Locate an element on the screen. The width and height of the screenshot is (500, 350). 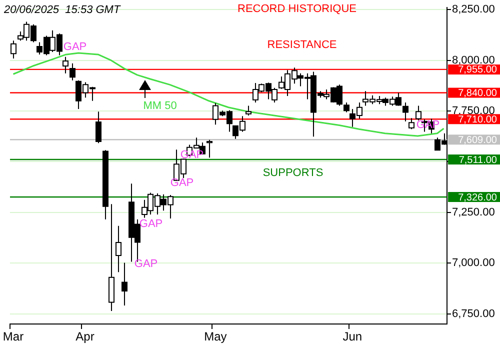
ref-line-label: 7,511.00 is located at coordinates (478, 160).